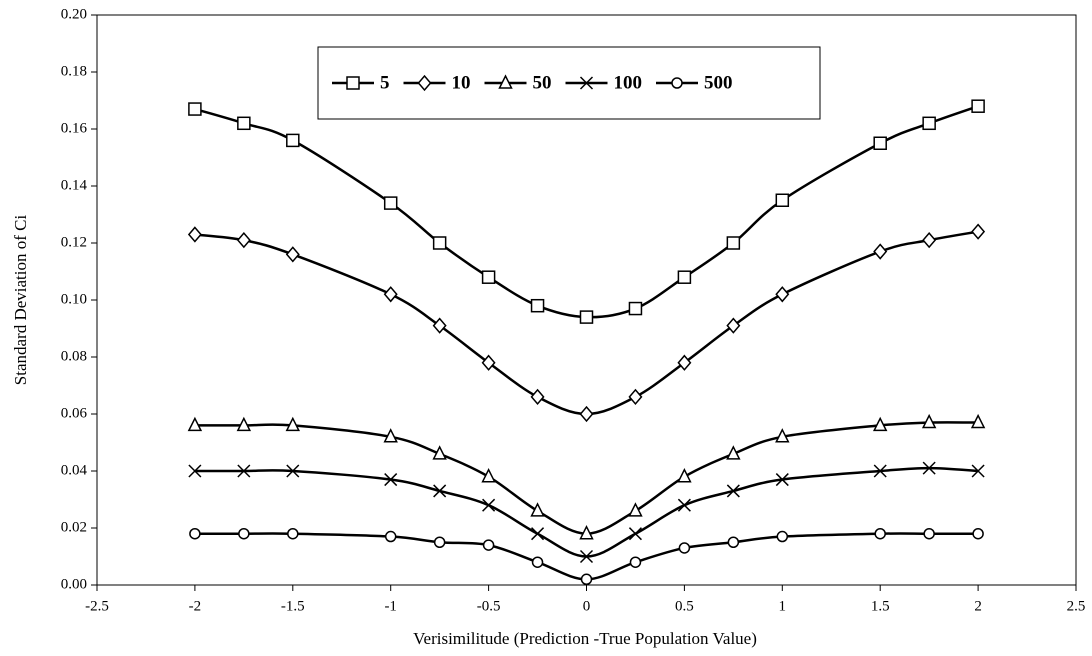 This screenshot has height=656, width=1092. I want to click on x-tick-label: -2, so click(195, 606).